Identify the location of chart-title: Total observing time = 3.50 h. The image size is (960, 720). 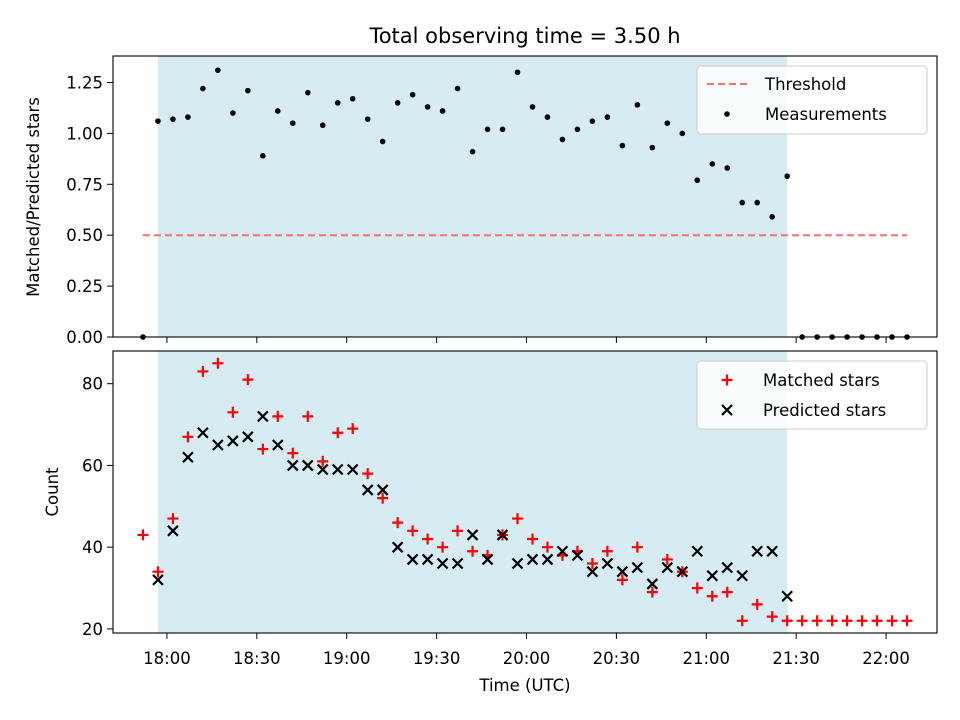
(524, 36).